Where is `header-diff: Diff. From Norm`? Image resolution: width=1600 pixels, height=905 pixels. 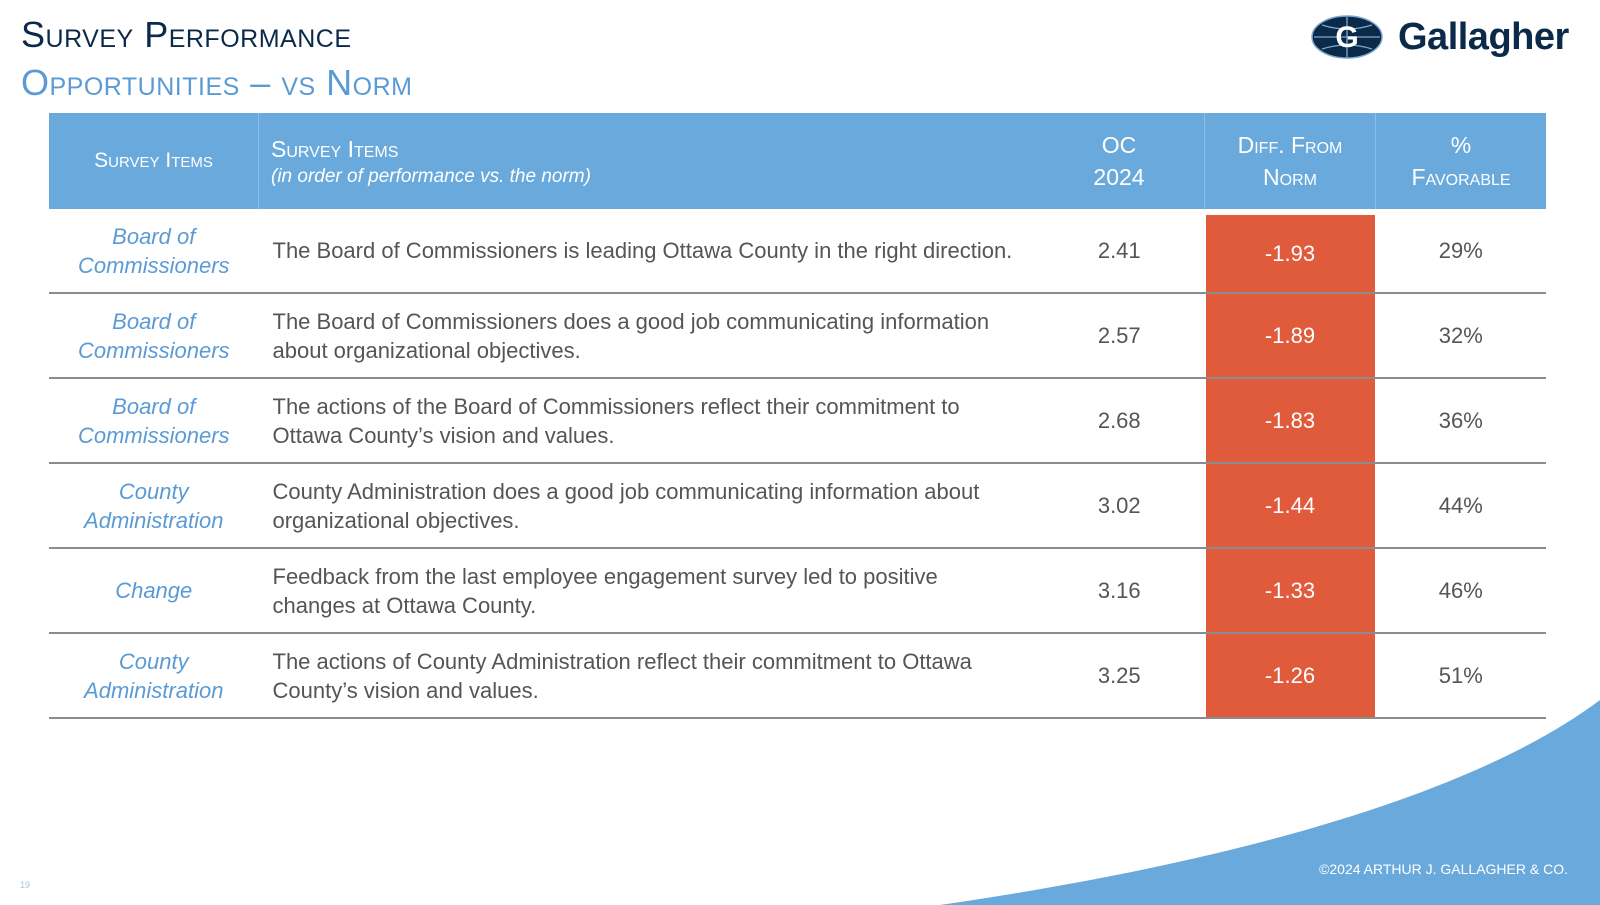
header-diff: Diff. From Norm is located at coordinates (1290, 161).